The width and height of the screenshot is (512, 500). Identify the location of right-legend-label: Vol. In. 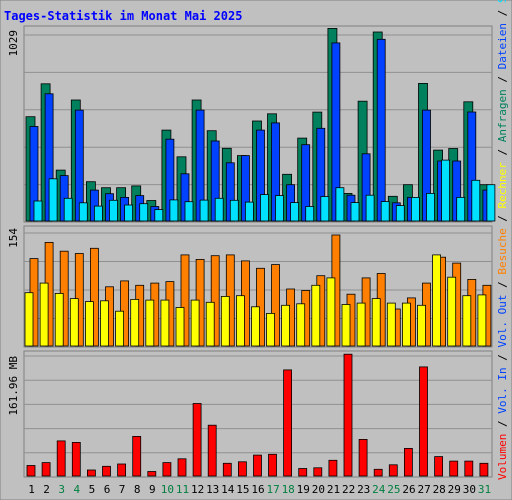
(502, 390).